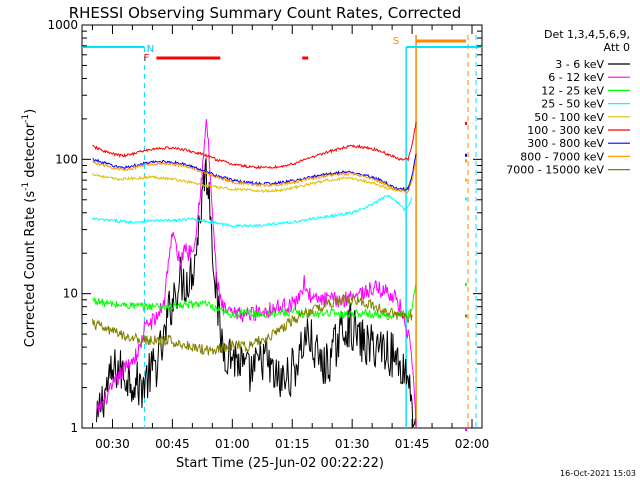 This screenshot has width=640, height=480. What do you see at coordinates (30, 111) in the screenshot?
I see `y-axis-label-end: )` at bounding box center [30, 111].